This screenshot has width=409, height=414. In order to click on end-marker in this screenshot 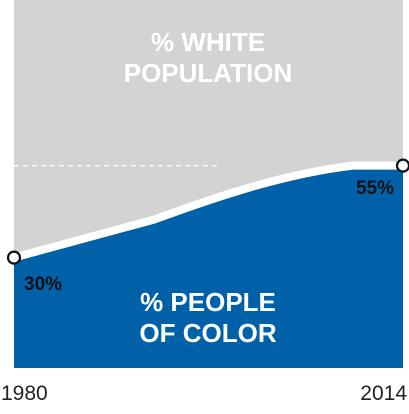, I will do `click(402, 165)`.